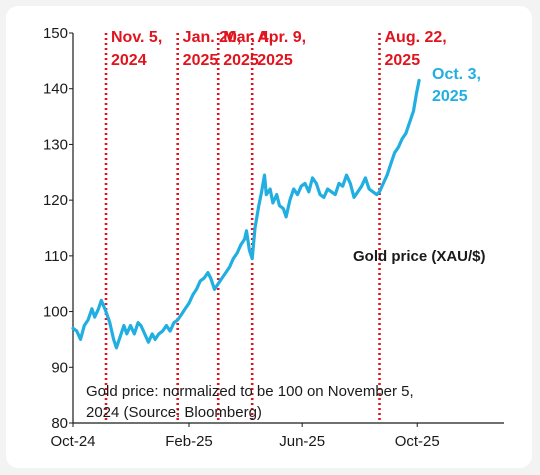 The image size is (540, 475). What do you see at coordinates (59, 423) in the screenshot?
I see `y-tick-label: 80` at bounding box center [59, 423].